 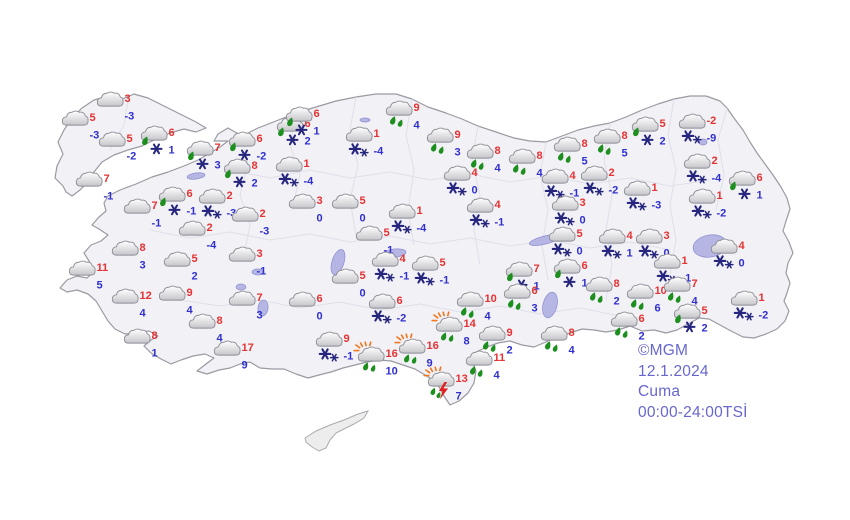 I want to click on date-label: 12.1.2024, so click(x=673, y=371).